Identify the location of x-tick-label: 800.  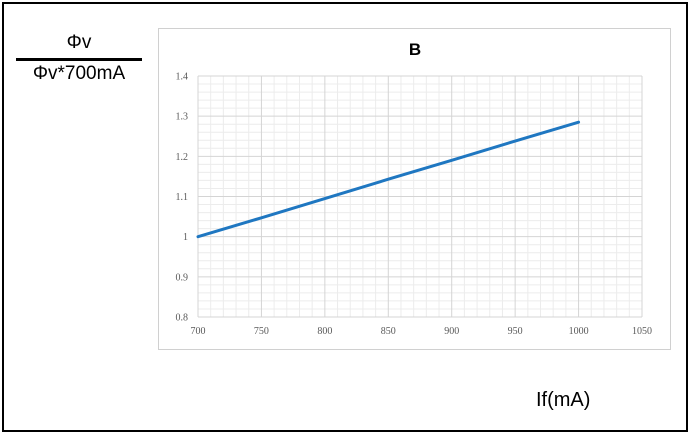
(324, 331).